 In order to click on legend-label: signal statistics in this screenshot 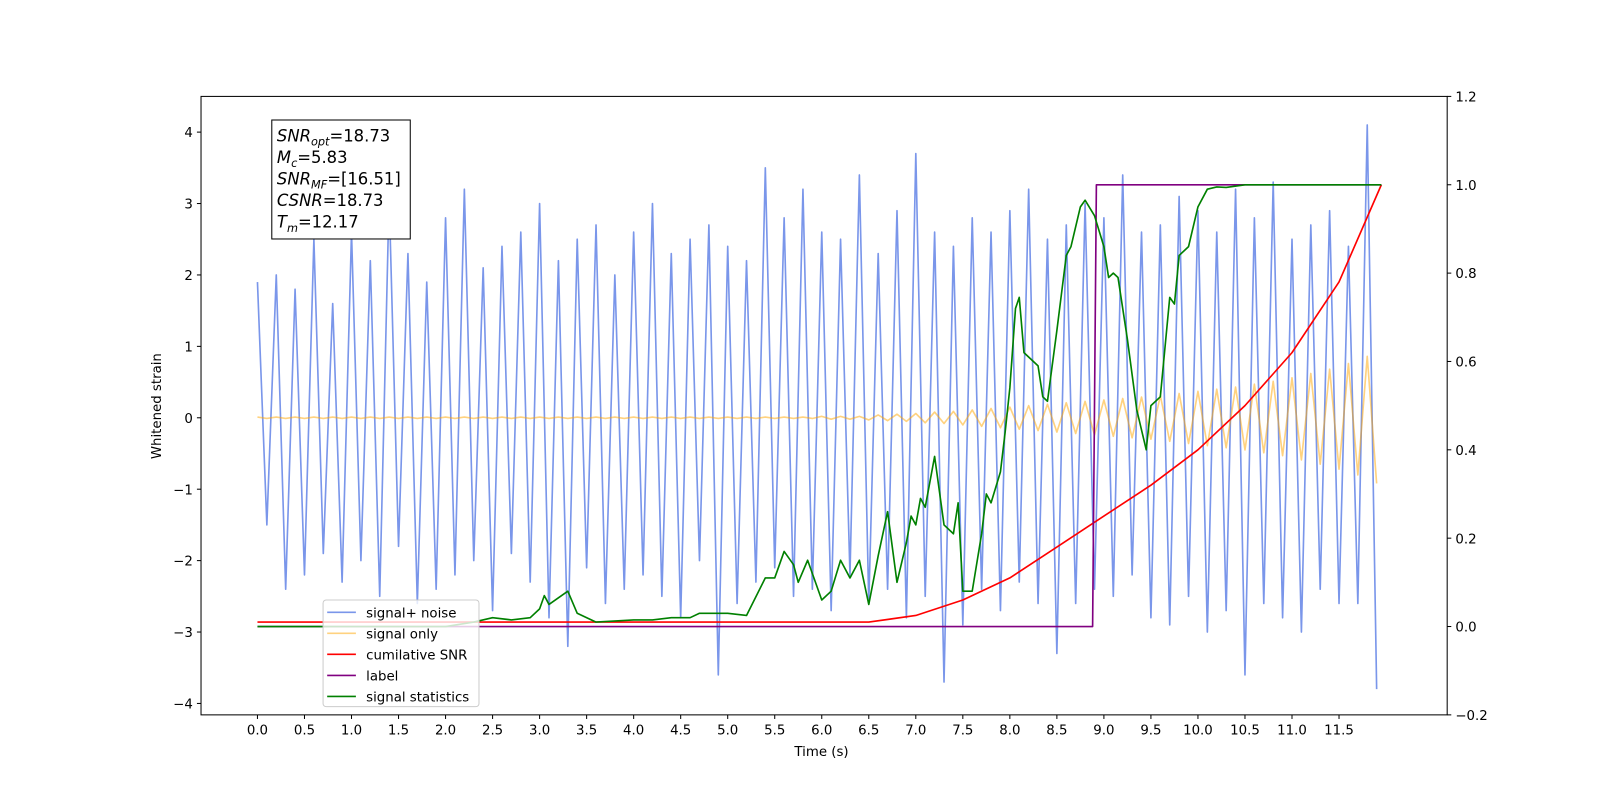, I will do `click(417, 698)`.